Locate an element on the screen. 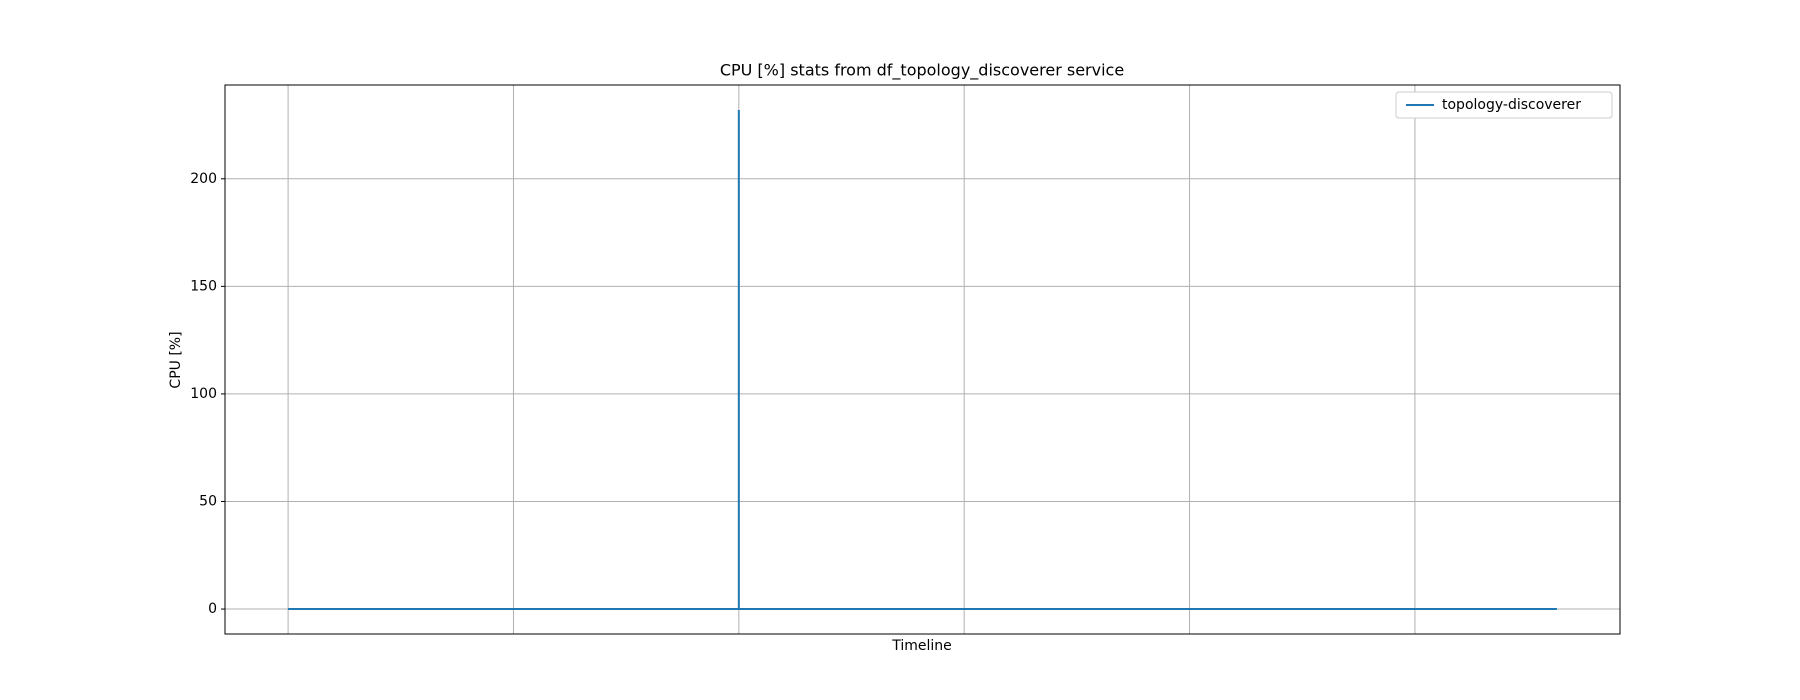 Image resolution: width=1800 pixels, height=700 pixels. y-axis-label: CPU [%] is located at coordinates (176, 359).